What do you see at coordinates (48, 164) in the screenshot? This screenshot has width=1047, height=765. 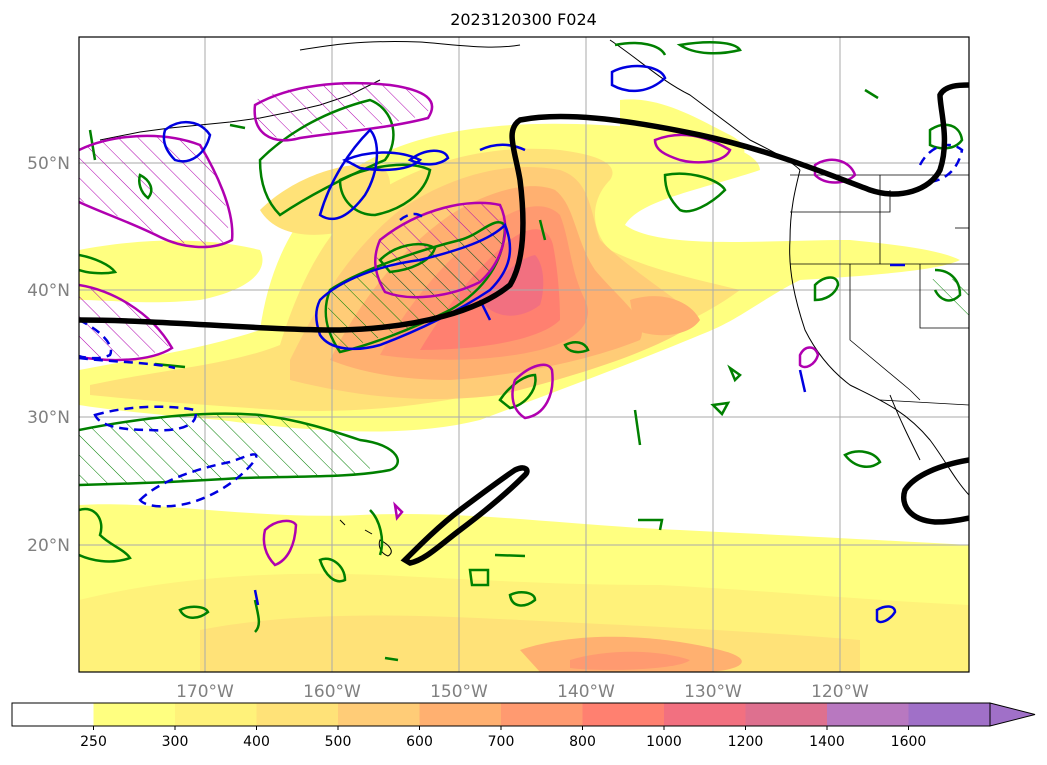 I see `lat-label-50: 50°N` at bounding box center [48, 164].